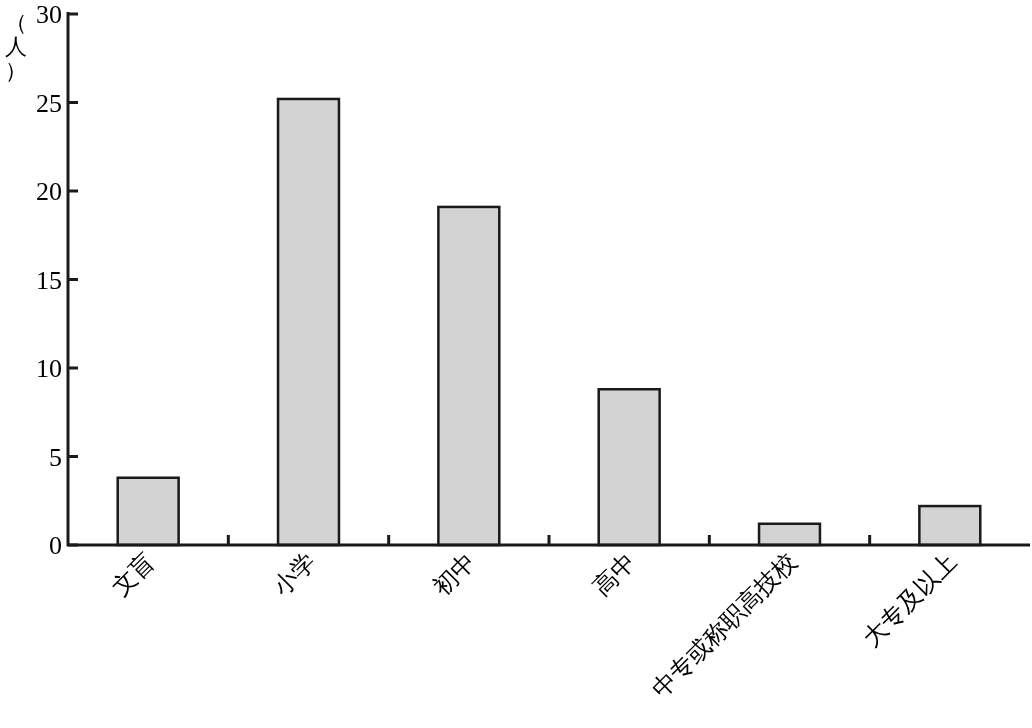 The image size is (1032, 728). I want to click on x-tick-label: 高中, so click(614, 574).